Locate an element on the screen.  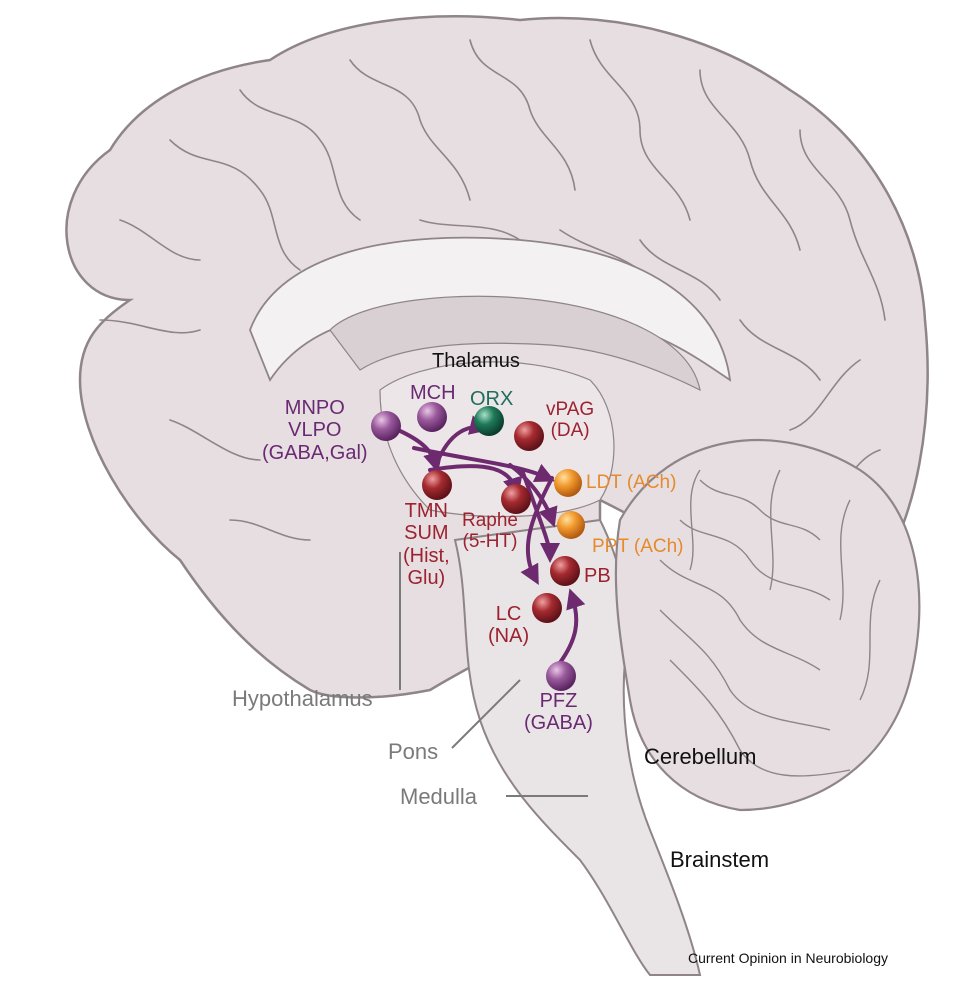
label-vlpo: VLPO is located at coordinates (315, 430).